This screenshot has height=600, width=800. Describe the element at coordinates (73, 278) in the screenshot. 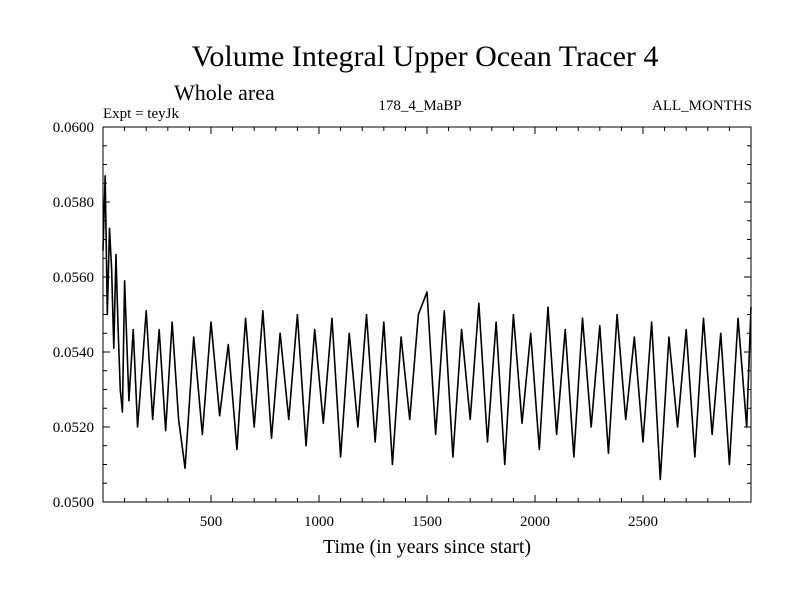

I see `y-tick-label: 0.0560` at that location.